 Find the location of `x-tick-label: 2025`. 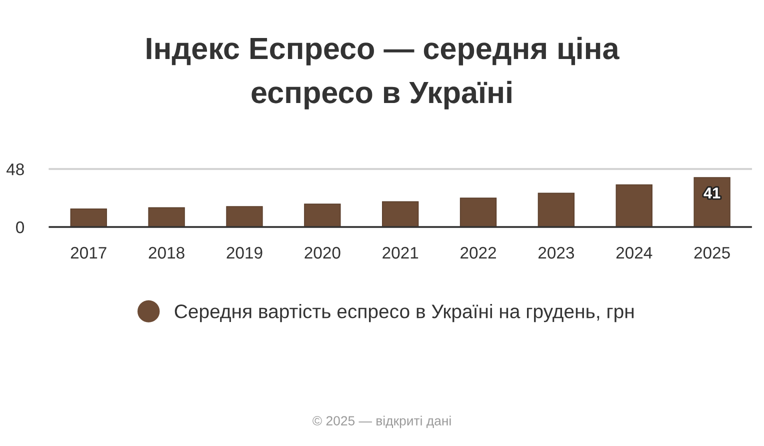

x-tick-label: 2025 is located at coordinates (712, 252).